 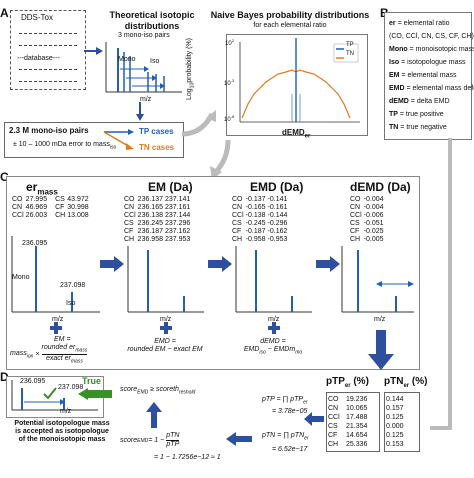 What do you see at coordinates (62, 423) in the screenshot?
I see `accept-line1: Potential isotopologue mass` at bounding box center [62, 423].